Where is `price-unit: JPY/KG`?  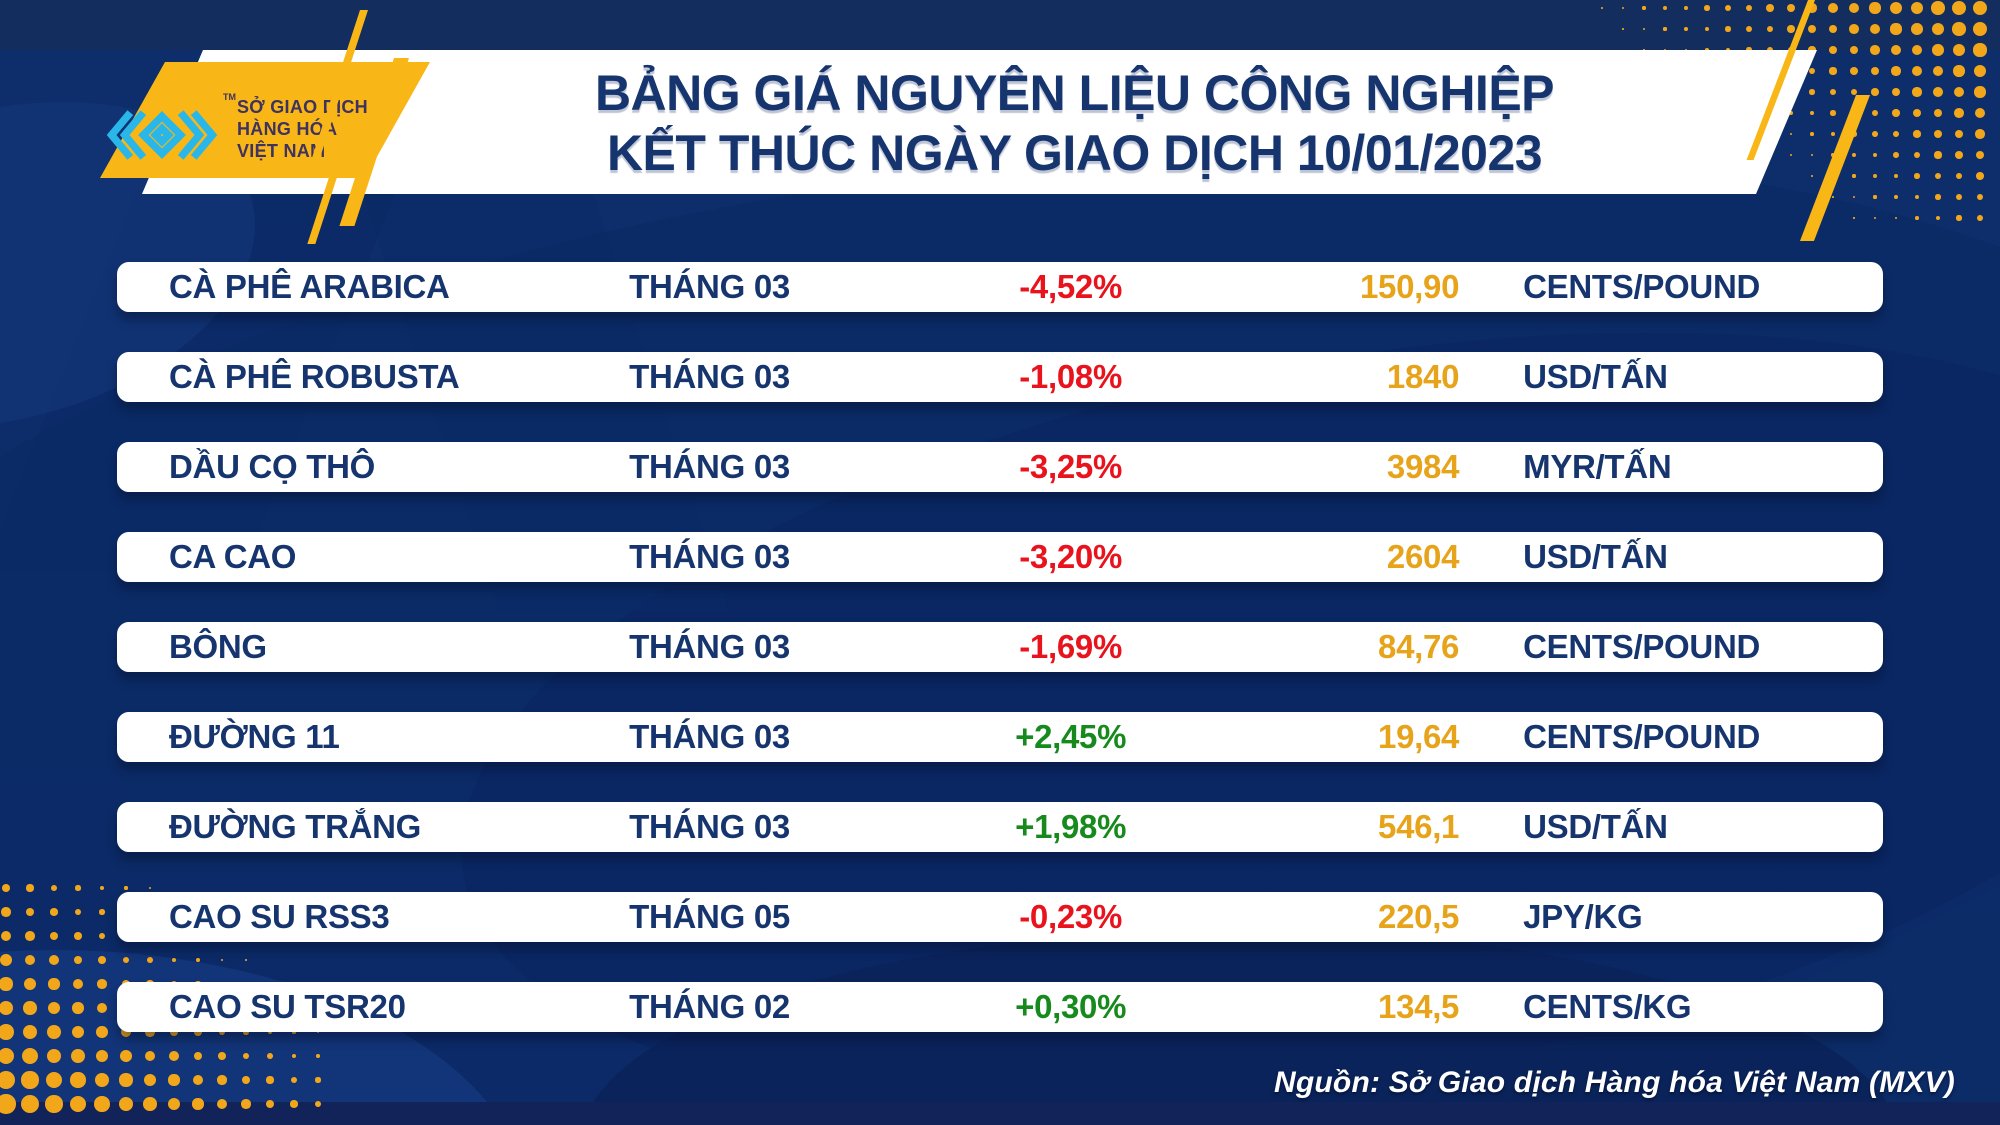 price-unit: JPY/KG is located at coordinates (1583, 916).